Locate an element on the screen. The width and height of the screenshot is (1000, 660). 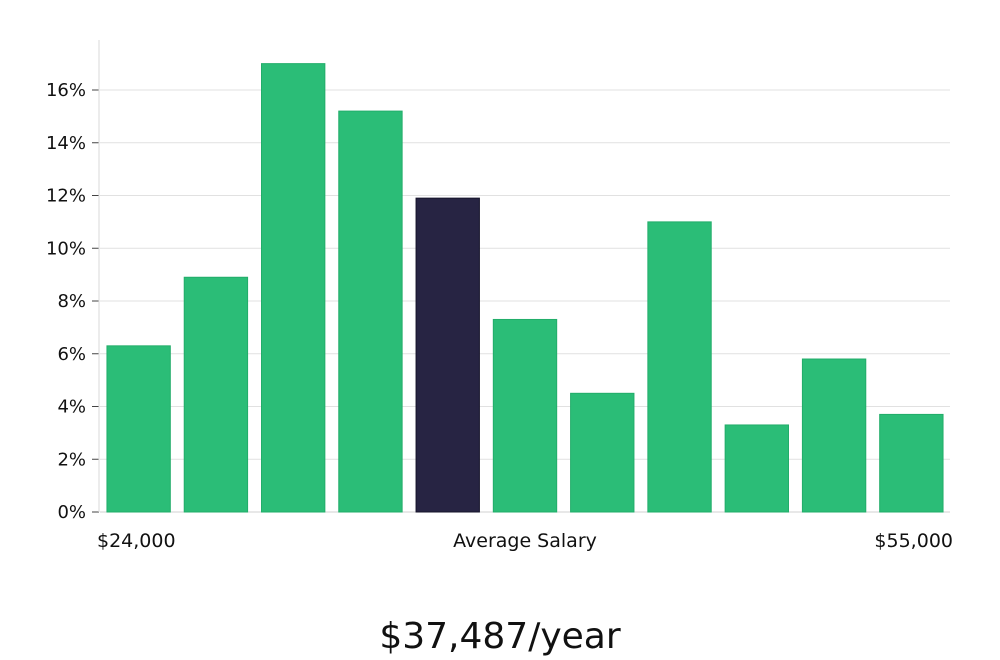
x-label-min: $24,000 is located at coordinates (136, 541).